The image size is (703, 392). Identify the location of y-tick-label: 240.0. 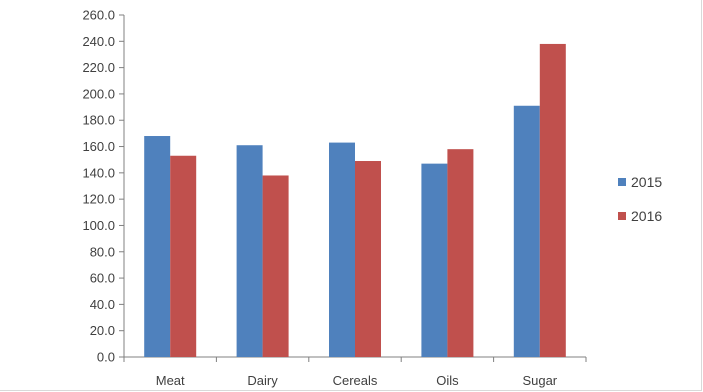
(98, 41).